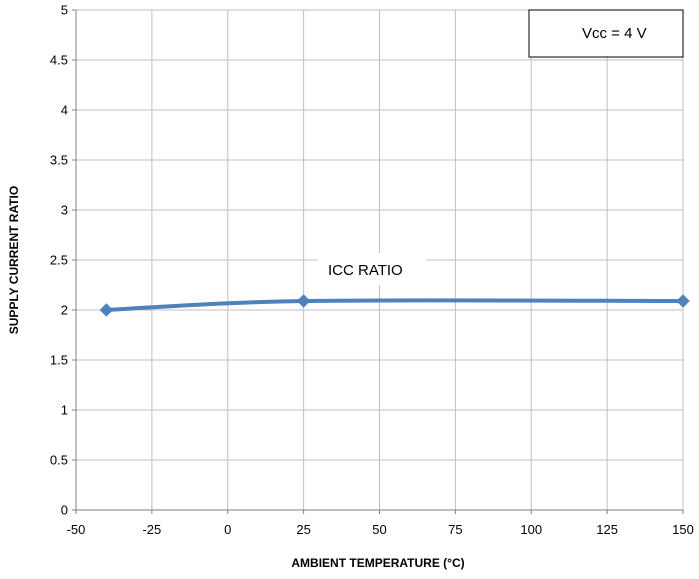 The image size is (699, 579). What do you see at coordinates (64, 410) in the screenshot?
I see `y-tick-label: 1` at bounding box center [64, 410].